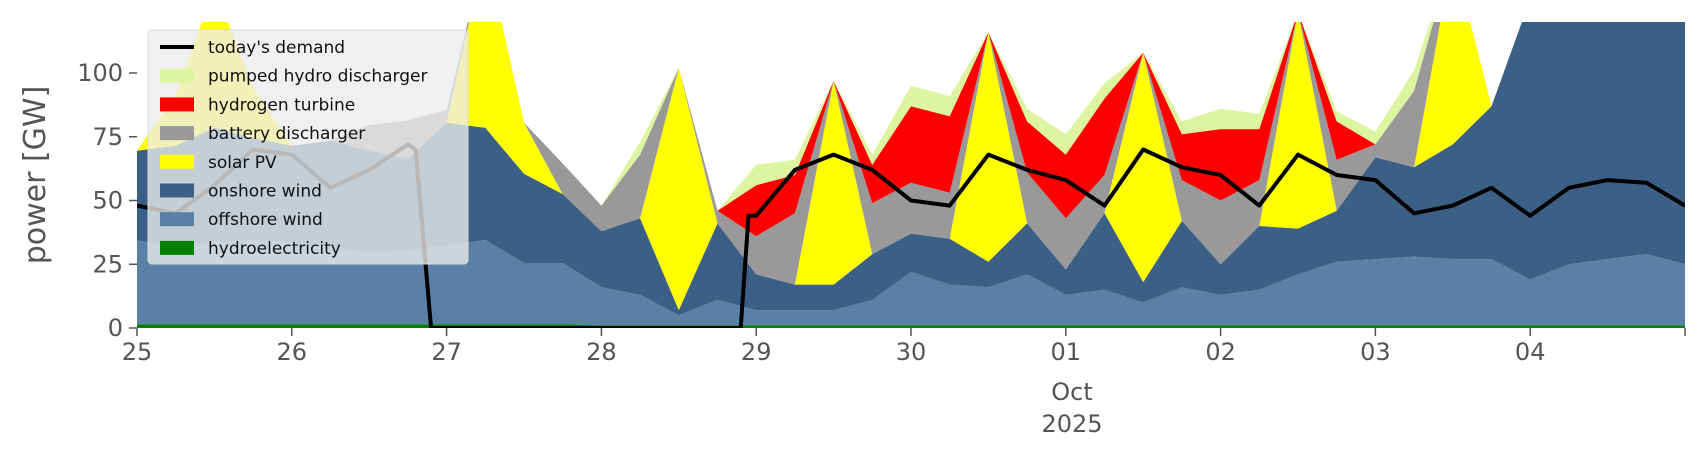 The width and height of the screenshot is (1706, 460). Describe the element at coordinates (1530, 352) in the screenshot. I see `x-tick-label: 04` at that location.